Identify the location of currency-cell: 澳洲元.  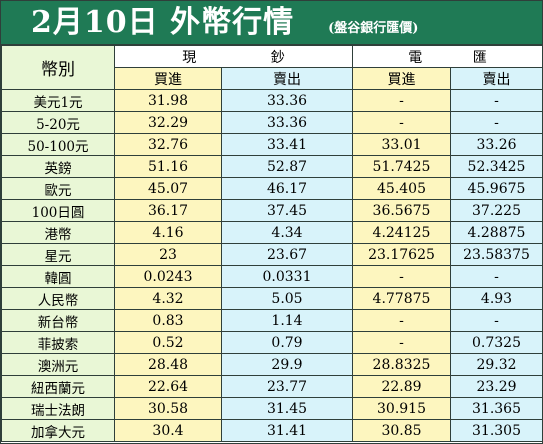
(58, 364).